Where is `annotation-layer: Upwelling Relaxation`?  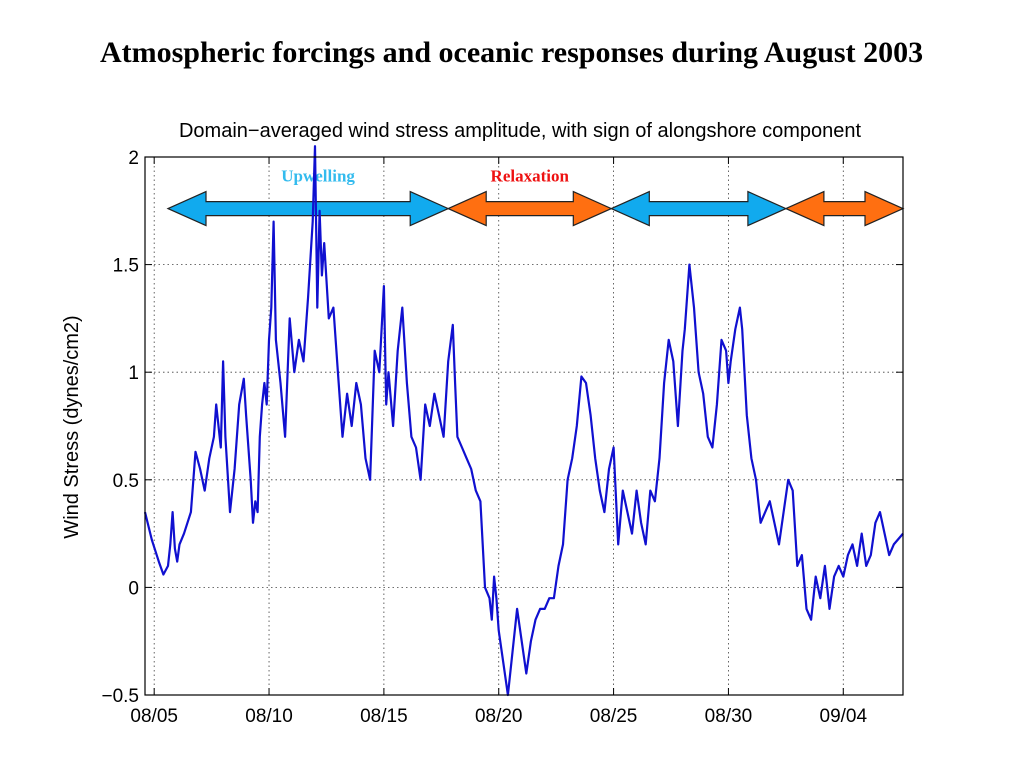 annotation-layer: Upwelling Relaxation is located at coordinates (535, 197).